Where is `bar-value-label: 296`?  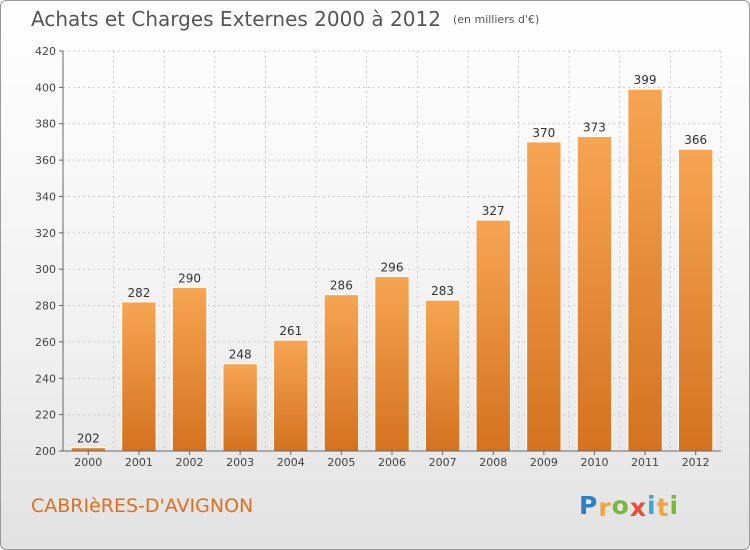 bar-value-label: 296 is located at coordinates (392, 267).